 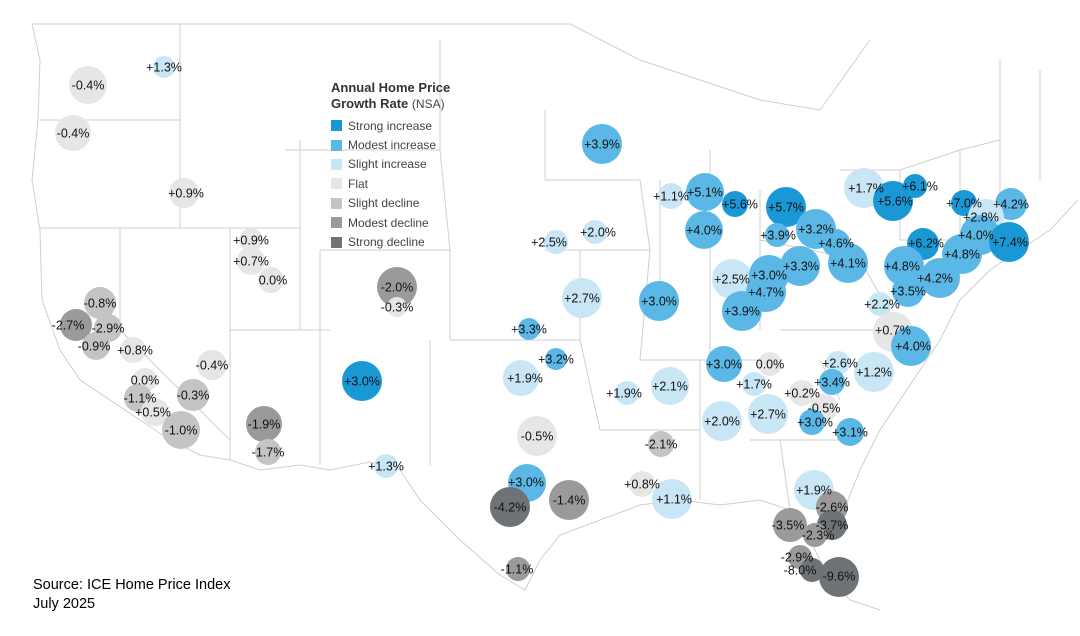 I want to click on market-label: +3.9%, so click(x=602, y=145).